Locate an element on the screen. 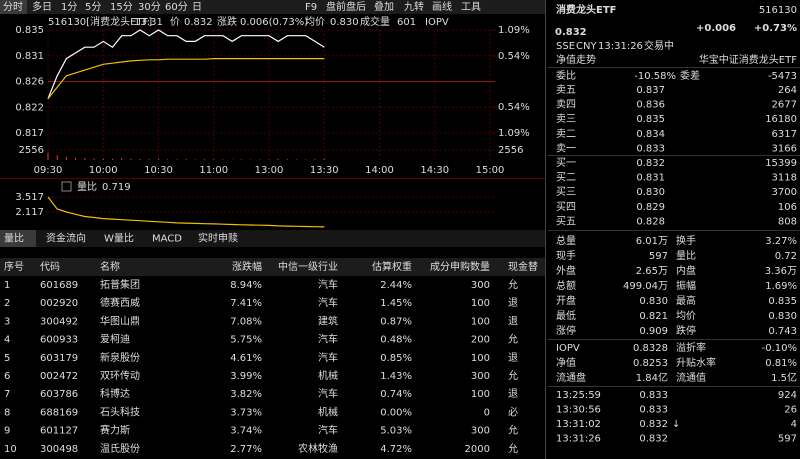 Image resolution: width=800 pixels, height=459 pixels. toolbar-tab: 多日 is located at coordinates (42, 6).